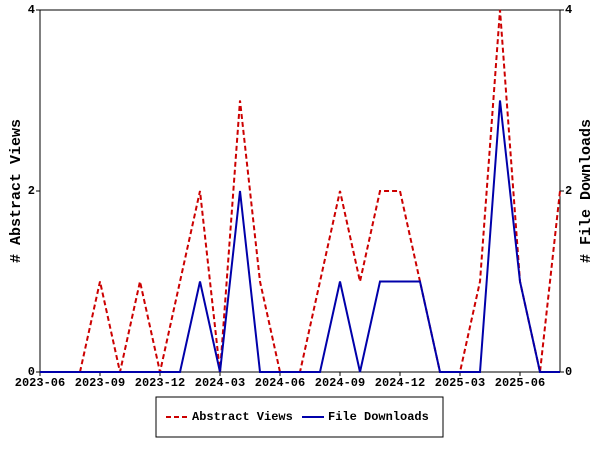  What do you see at coordinates (160, 383) in the screenshot?
I see `x-tick-label: 2023-12` at bounding box center [160, 383].